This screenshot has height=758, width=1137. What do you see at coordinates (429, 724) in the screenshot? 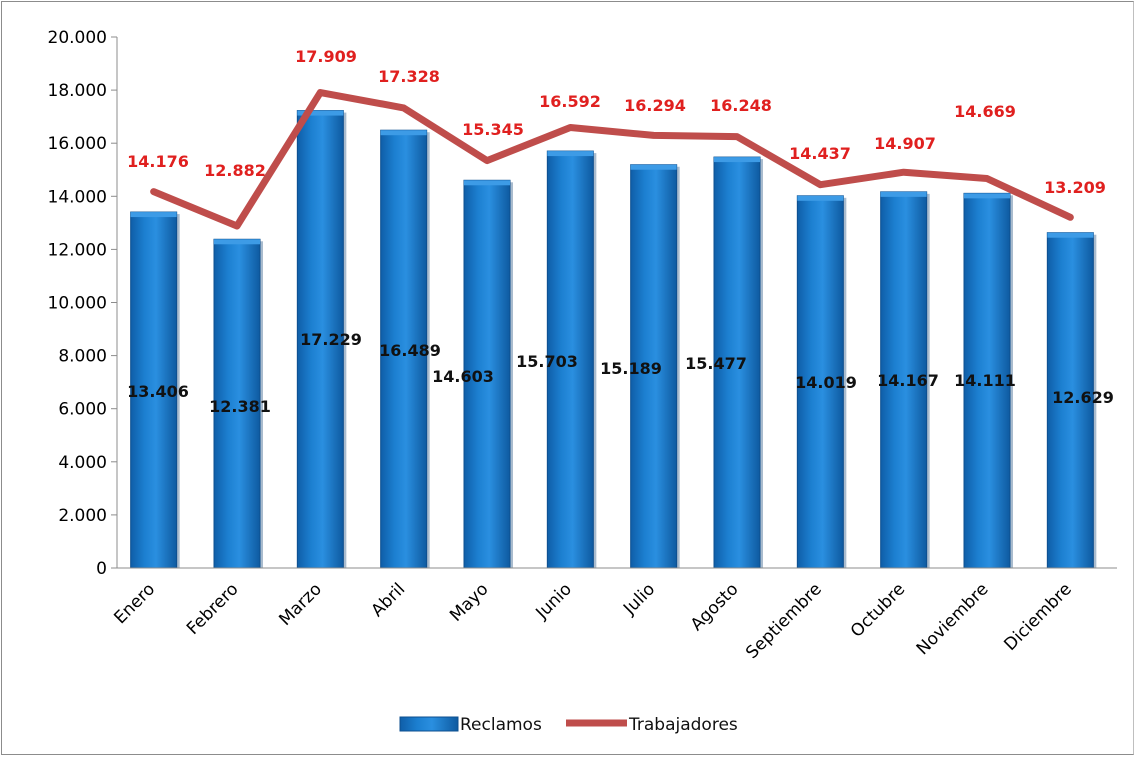
I see `legend-swatch-reclamos` at bounding box center [429, 724].